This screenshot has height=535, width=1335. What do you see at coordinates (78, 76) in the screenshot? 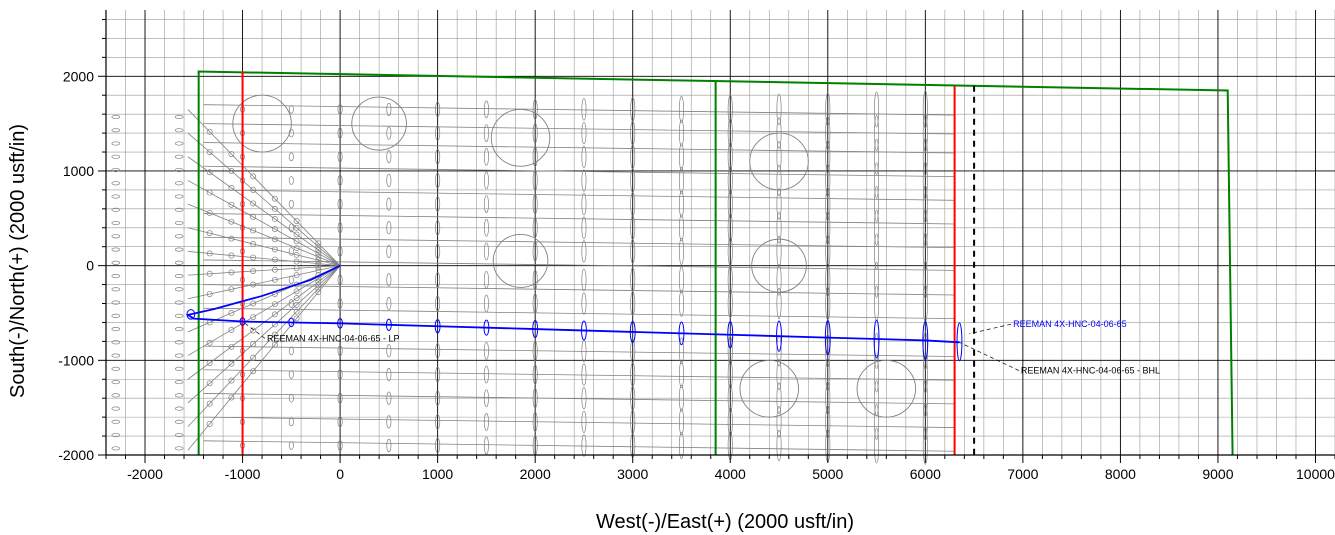
I see `y-tick-label: 2000` at bounding box center [78, 76].